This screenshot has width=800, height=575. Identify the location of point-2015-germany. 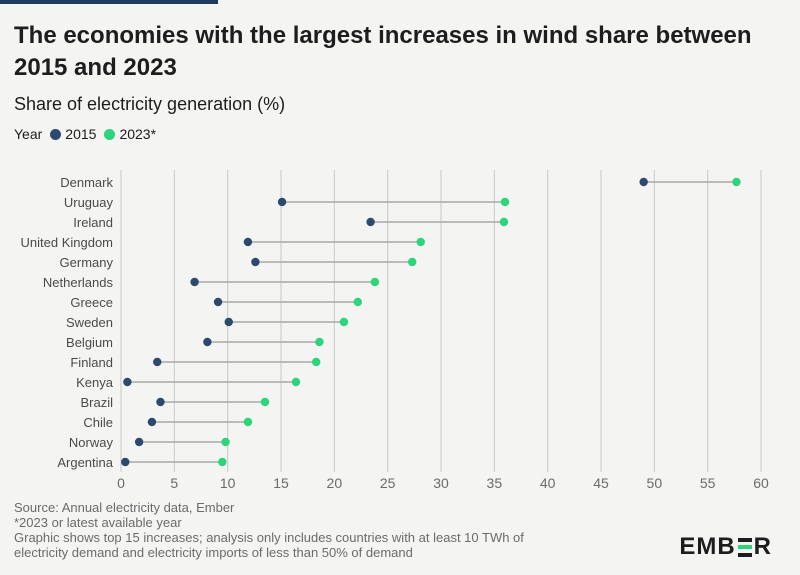
(255, 262).